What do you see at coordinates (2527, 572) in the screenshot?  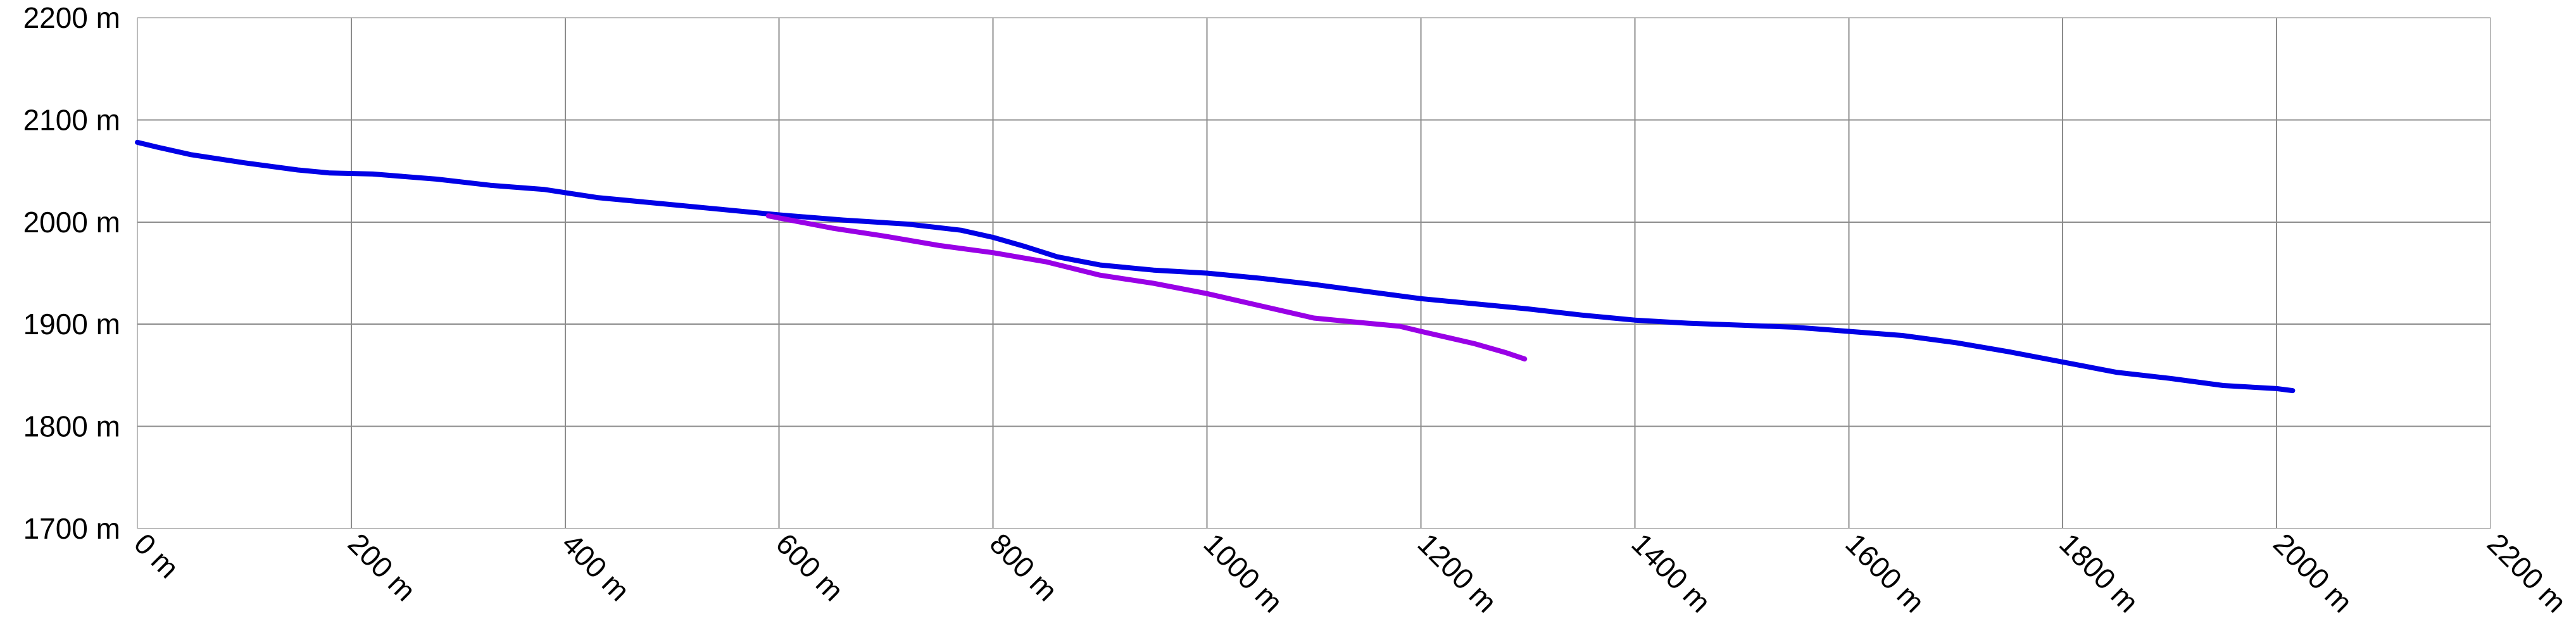 I see `x-tick-label: 2200 m` at bounding box center [2527, 572].